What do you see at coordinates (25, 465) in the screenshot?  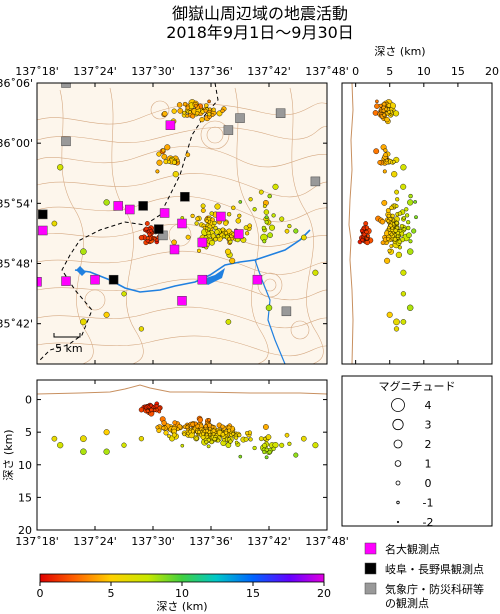 I see `bottom-depth-tick-label: 10` at bounding box center [25, 465].